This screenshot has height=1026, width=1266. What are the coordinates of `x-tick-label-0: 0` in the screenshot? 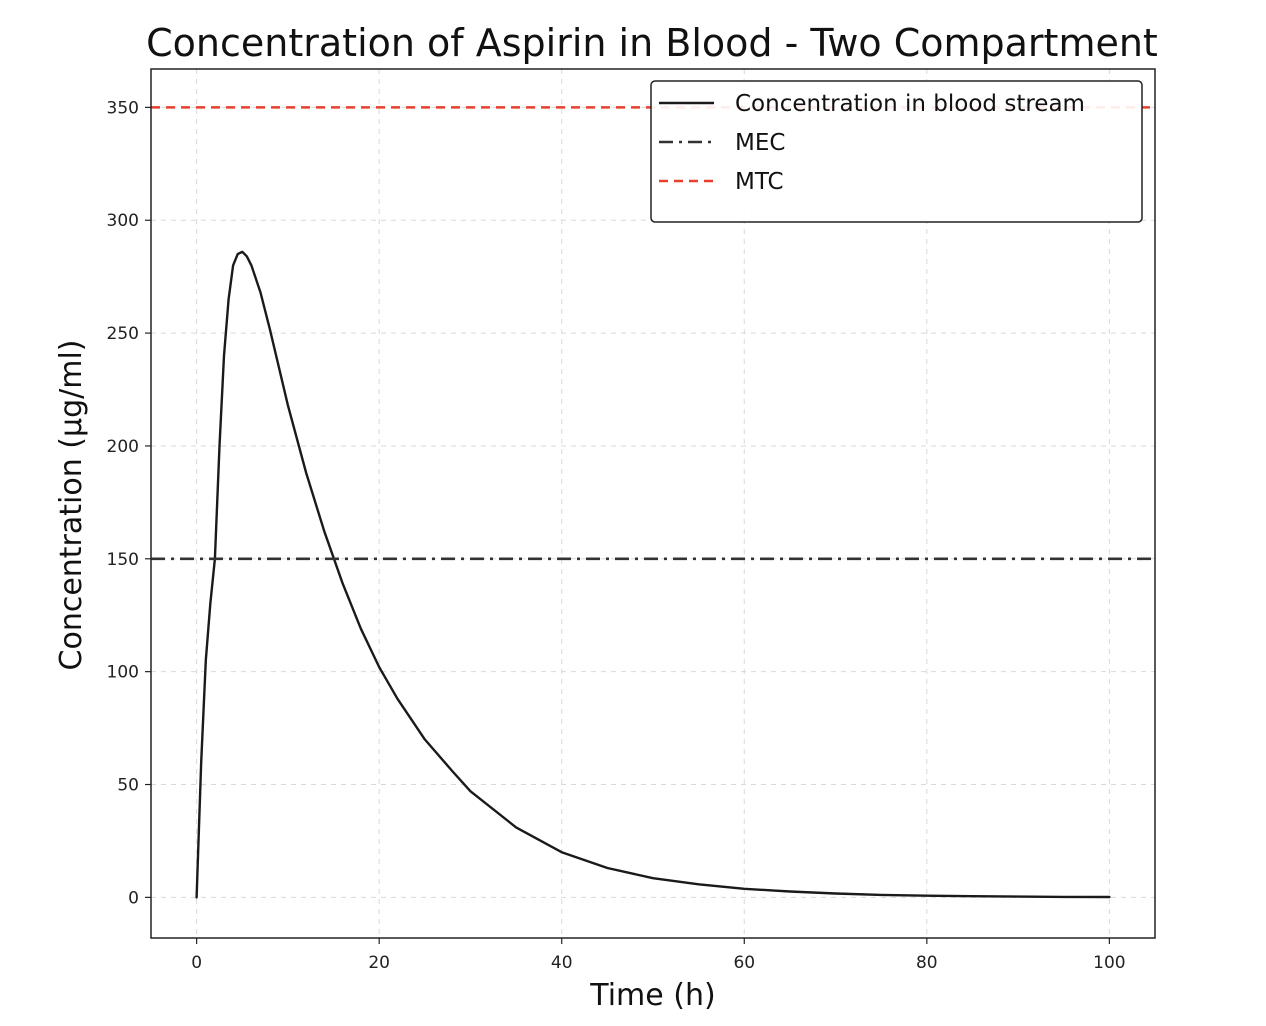 It's located at (196, 963).